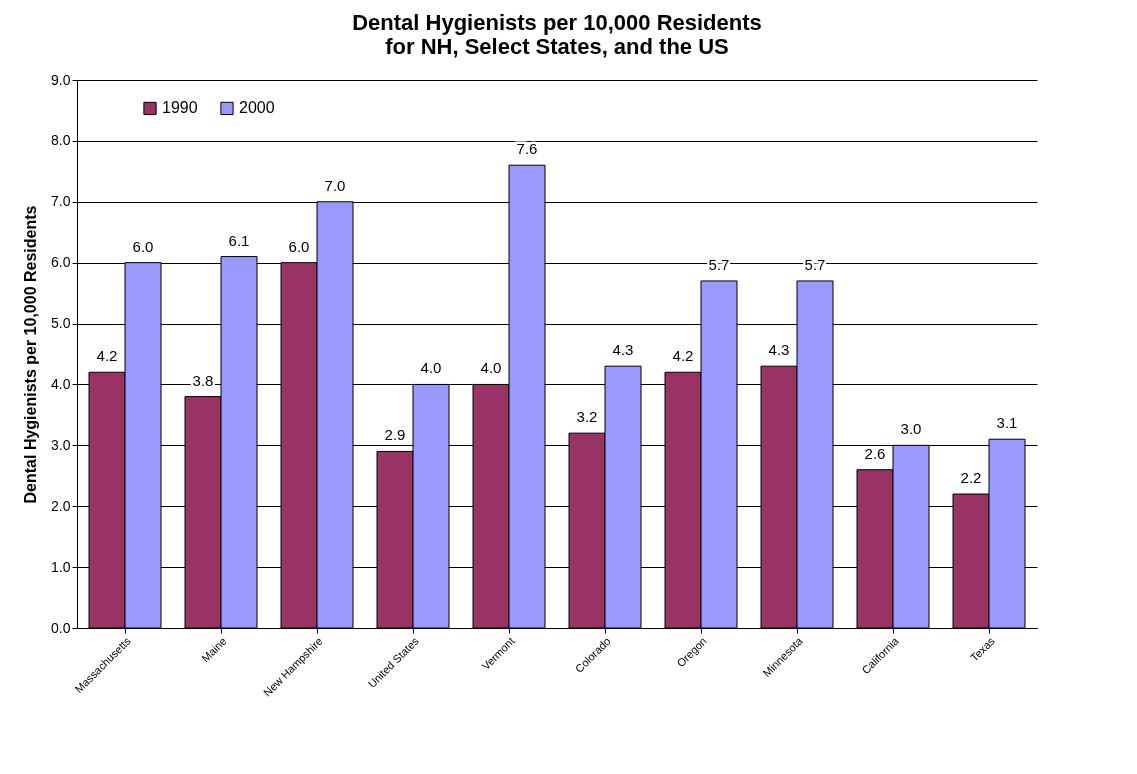 The height and width of the screenshot is (774, 1137). Describe the element at coordinates (61, 505) in the screenshot. I see `y-tick-label: 2.0` at that location.